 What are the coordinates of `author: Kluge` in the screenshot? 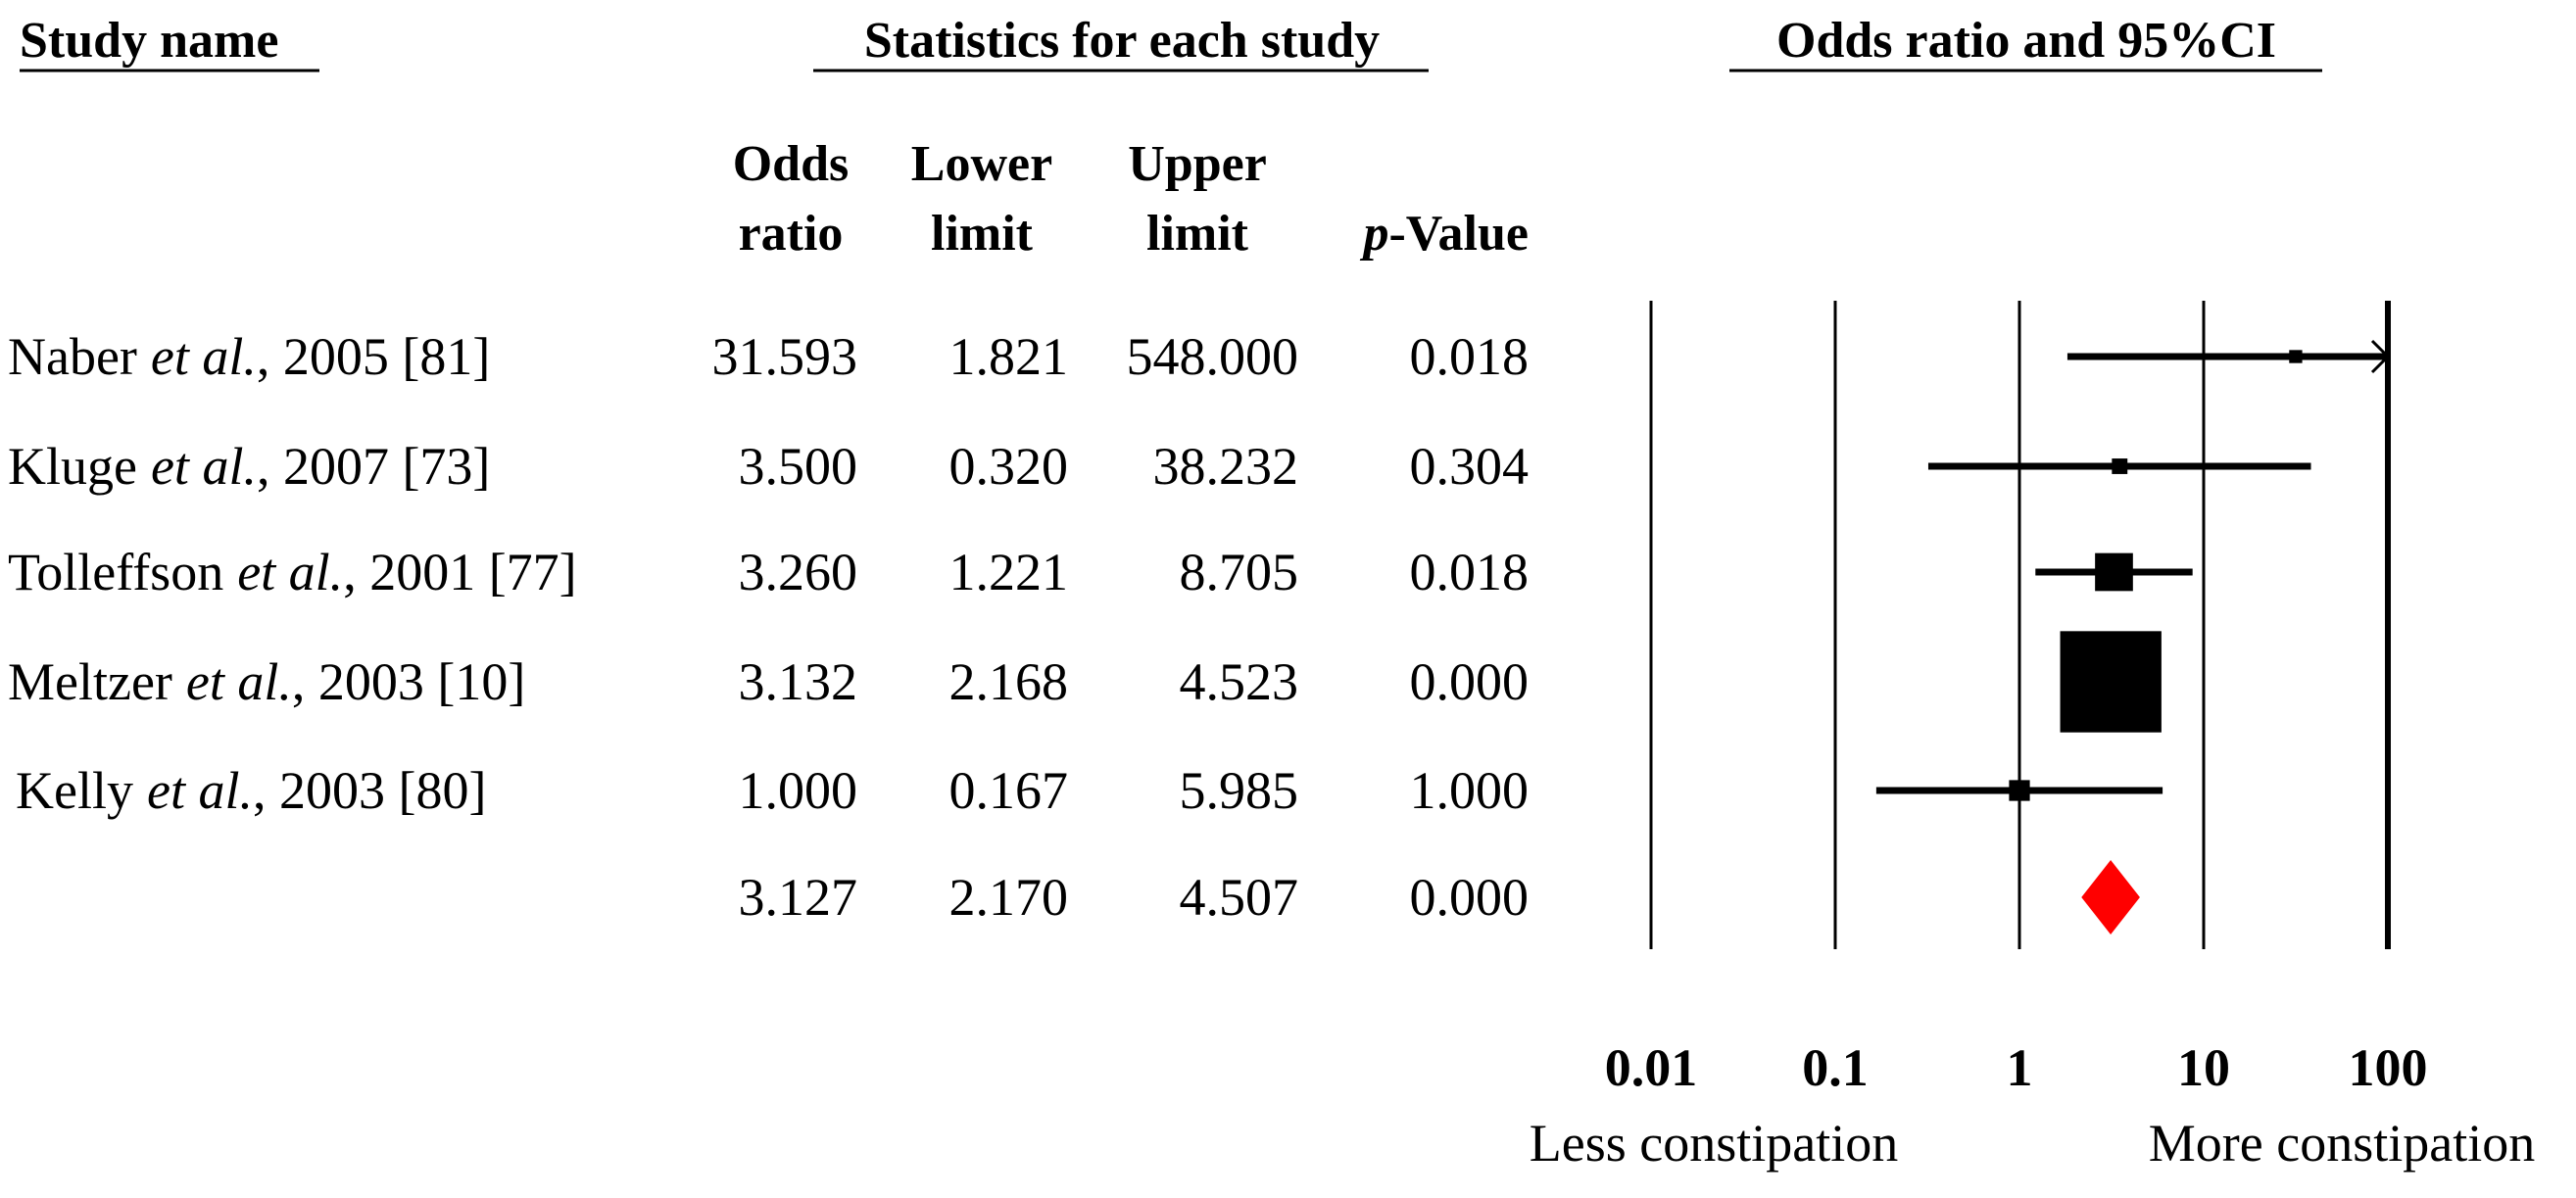 It's located at (72, 466).